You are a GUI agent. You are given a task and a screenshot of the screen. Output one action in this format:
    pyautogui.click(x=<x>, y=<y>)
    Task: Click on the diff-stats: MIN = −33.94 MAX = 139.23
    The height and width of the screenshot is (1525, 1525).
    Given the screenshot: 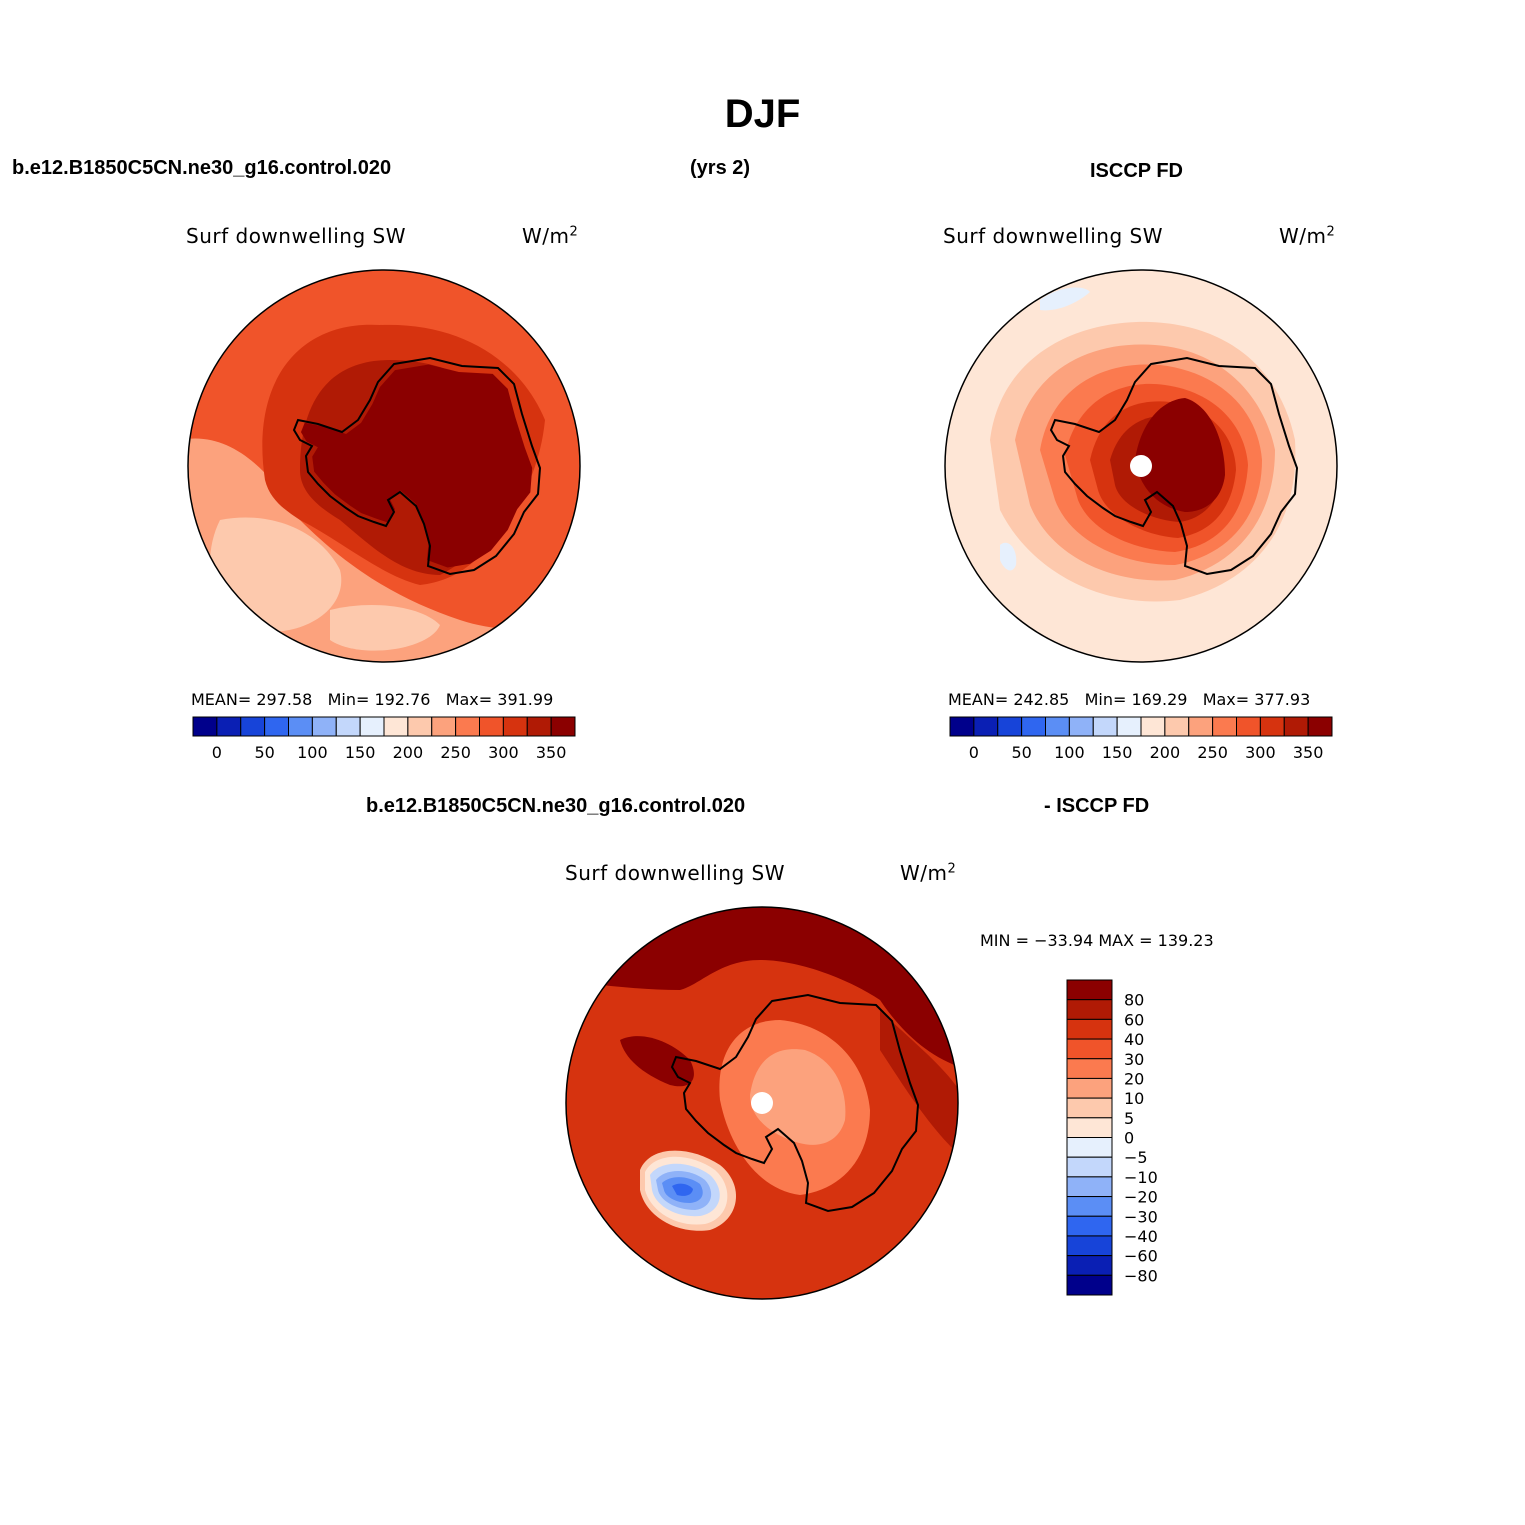 What is the action you would take?
    pyautogui.click(x=1097, y=940)
    